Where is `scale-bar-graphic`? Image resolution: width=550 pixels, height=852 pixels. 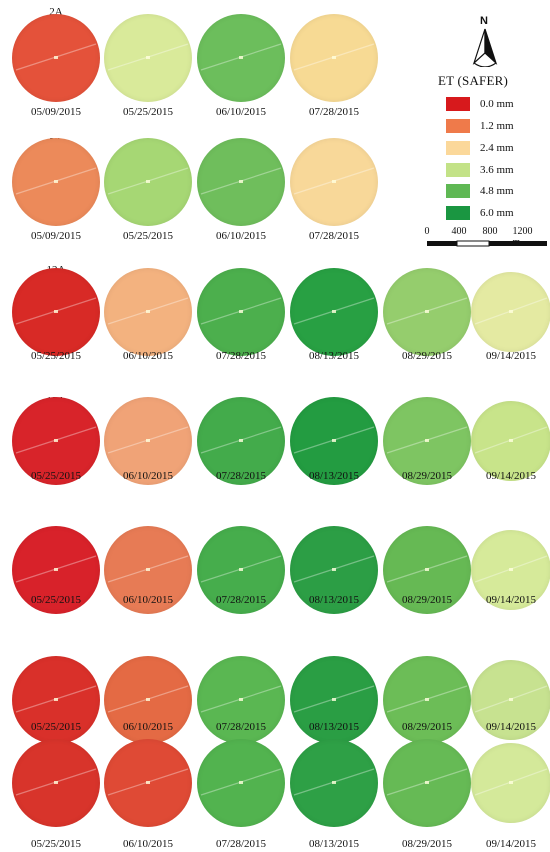
scale-bar-graphic is located at coordinates (487, 243).